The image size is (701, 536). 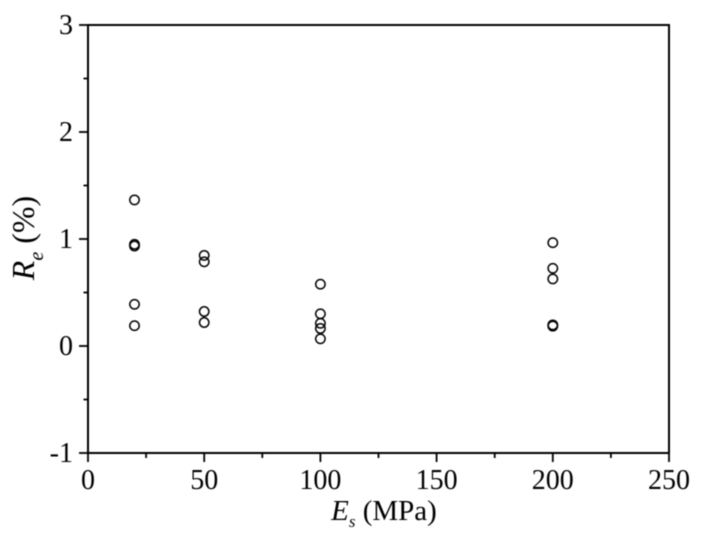 What do you see at coordinates (26, 238) in the screenshot?
I see `svg-text: Re (%)` at bounding box center [26, 238].